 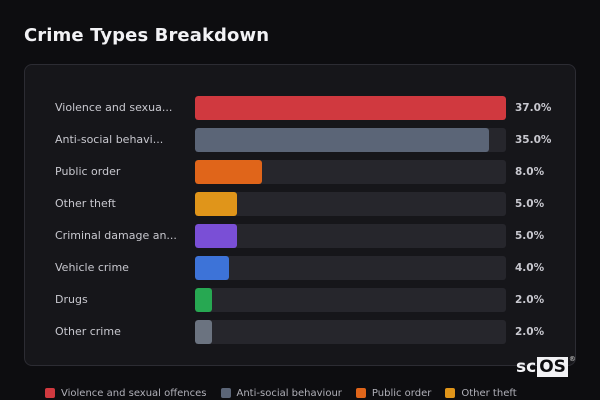 I want to click on logo-boxed-text: OS, so click(x=552, y=367).